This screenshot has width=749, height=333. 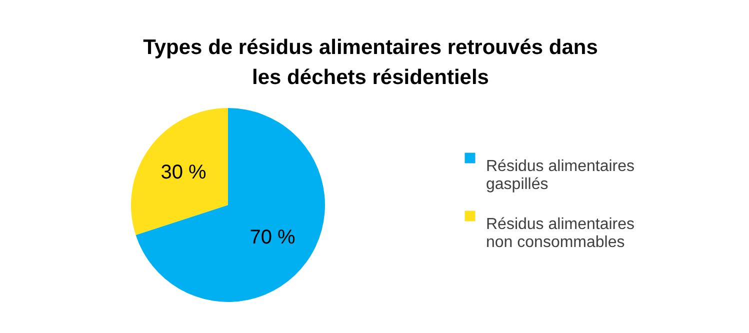 What do you see at coordinates (183, 173) in the screenshot?
I see `data-label: 30 %` at bounding box center [183, 173].